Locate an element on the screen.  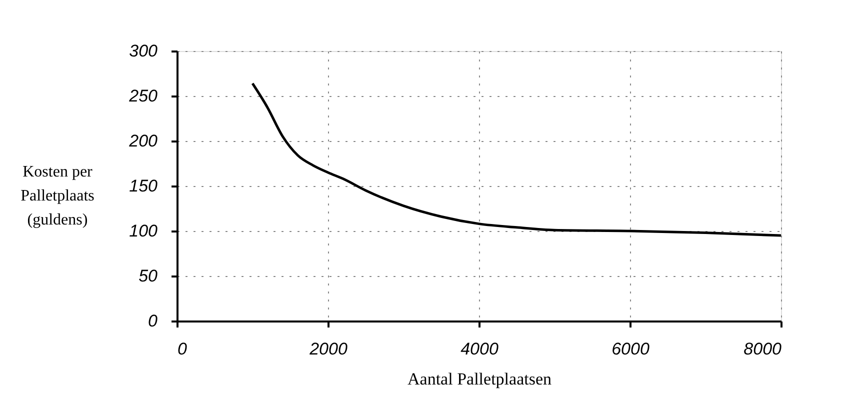
y-tick-label: 300 is located at coordinates (143, 51).